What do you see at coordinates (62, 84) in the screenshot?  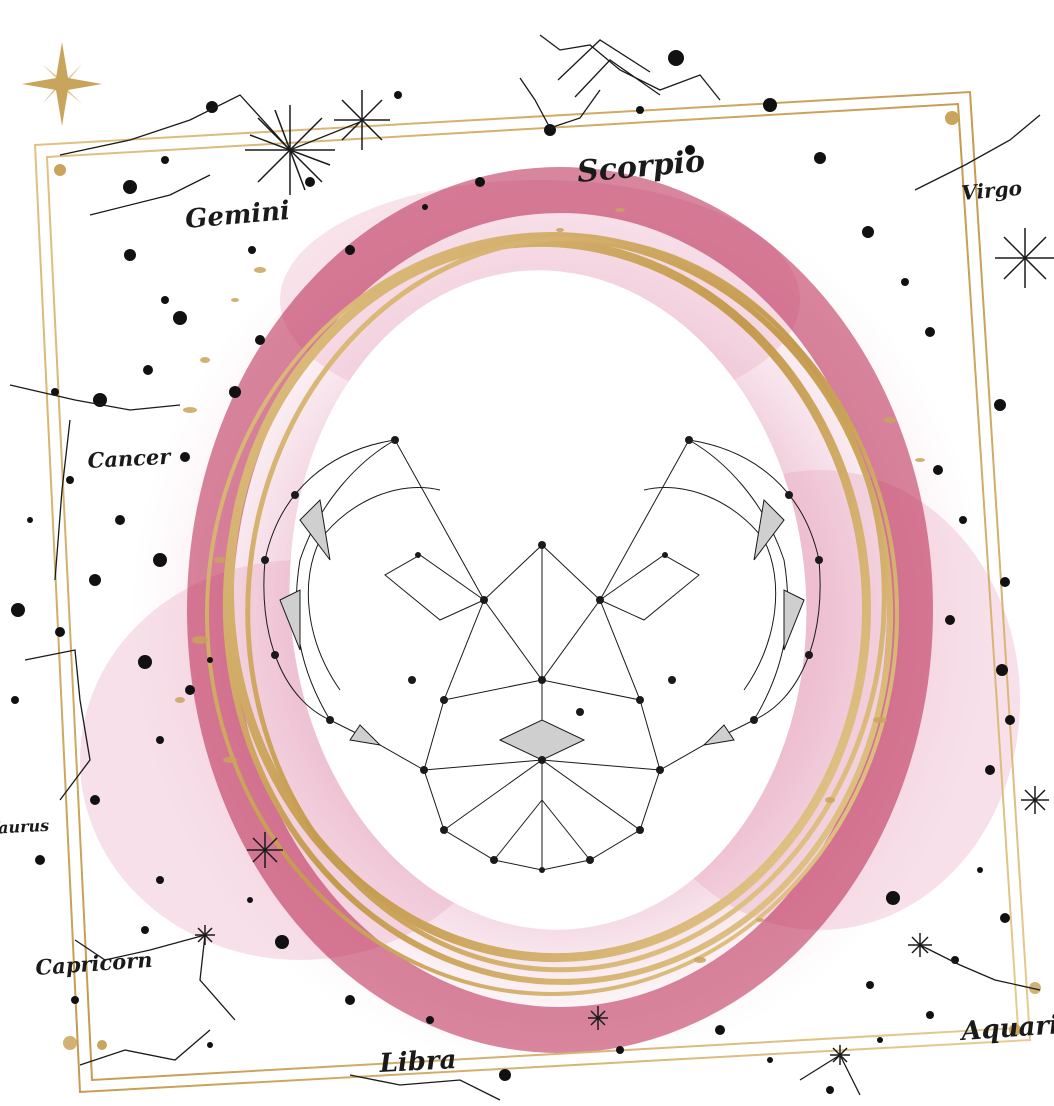 I see `gold-compass-star-icon` at bounding box center [62, 84].